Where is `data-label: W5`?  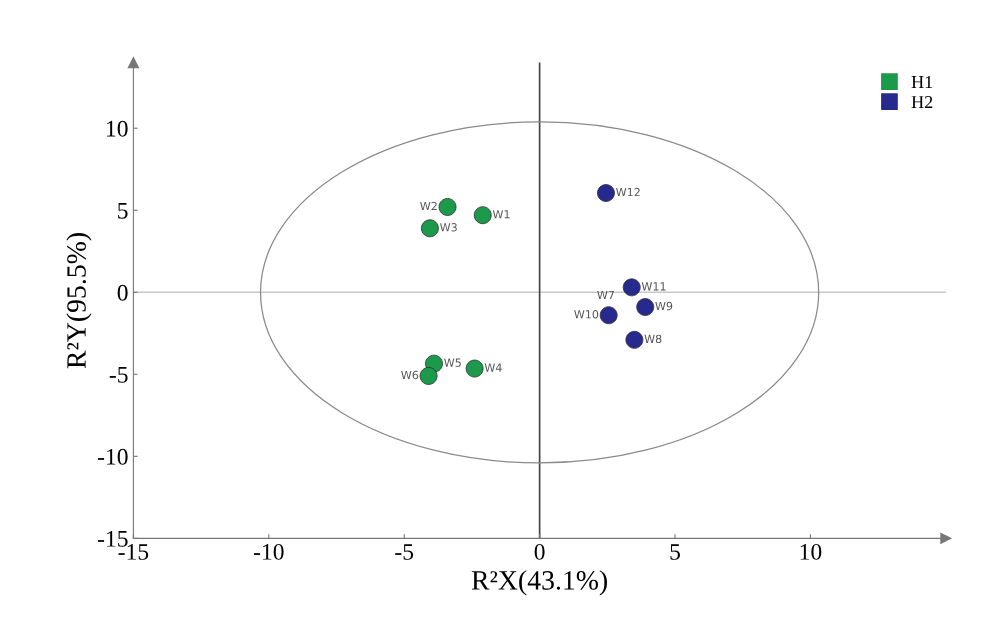
data-label: W5 is located at coordinates (452, 362).